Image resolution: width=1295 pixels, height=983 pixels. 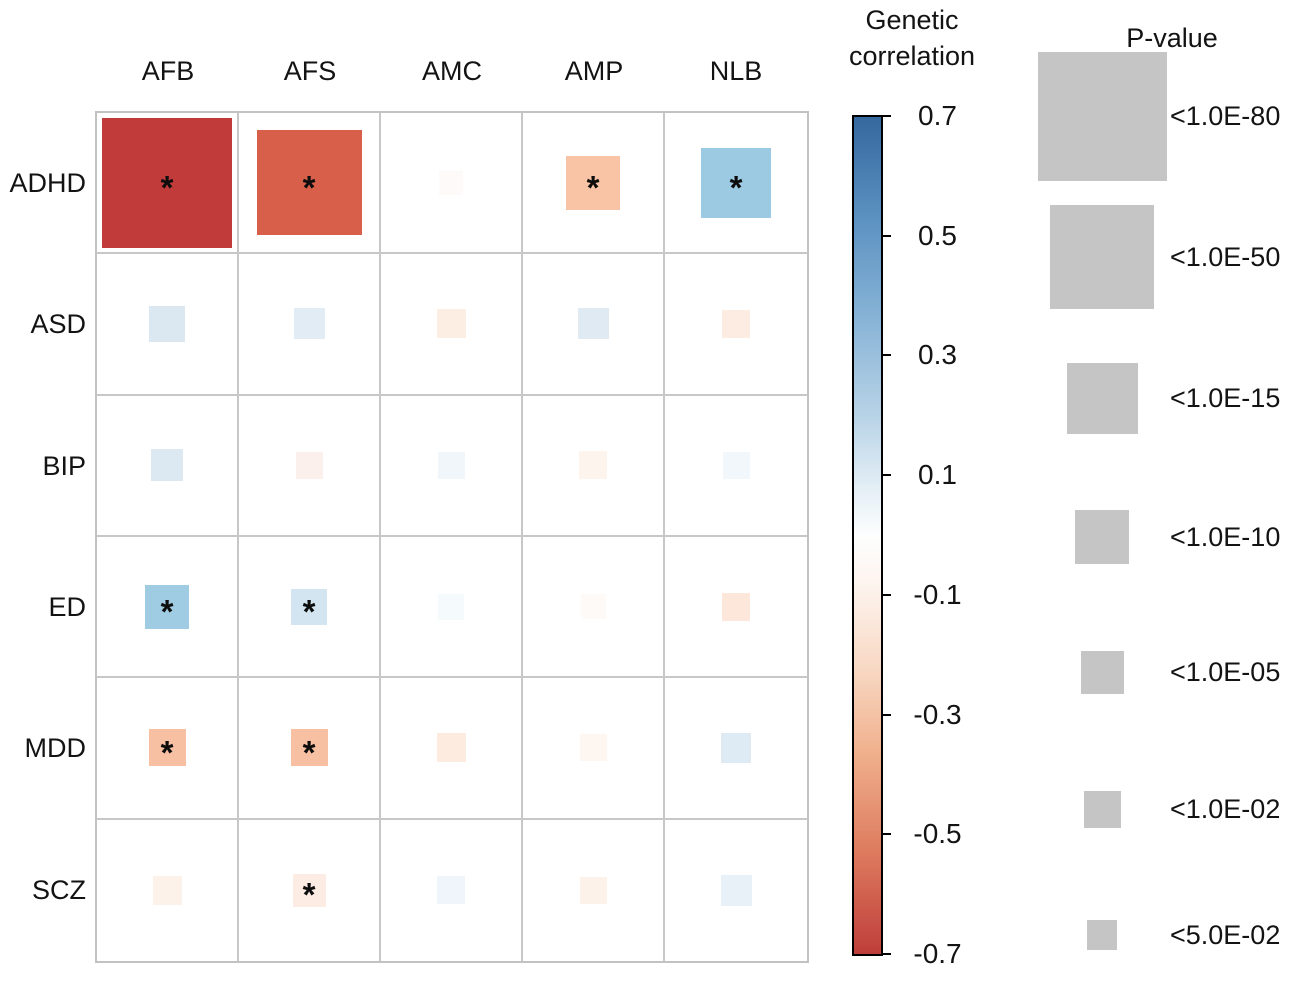 I want to click on cell-ed-amp, so click(x=594, y=607).